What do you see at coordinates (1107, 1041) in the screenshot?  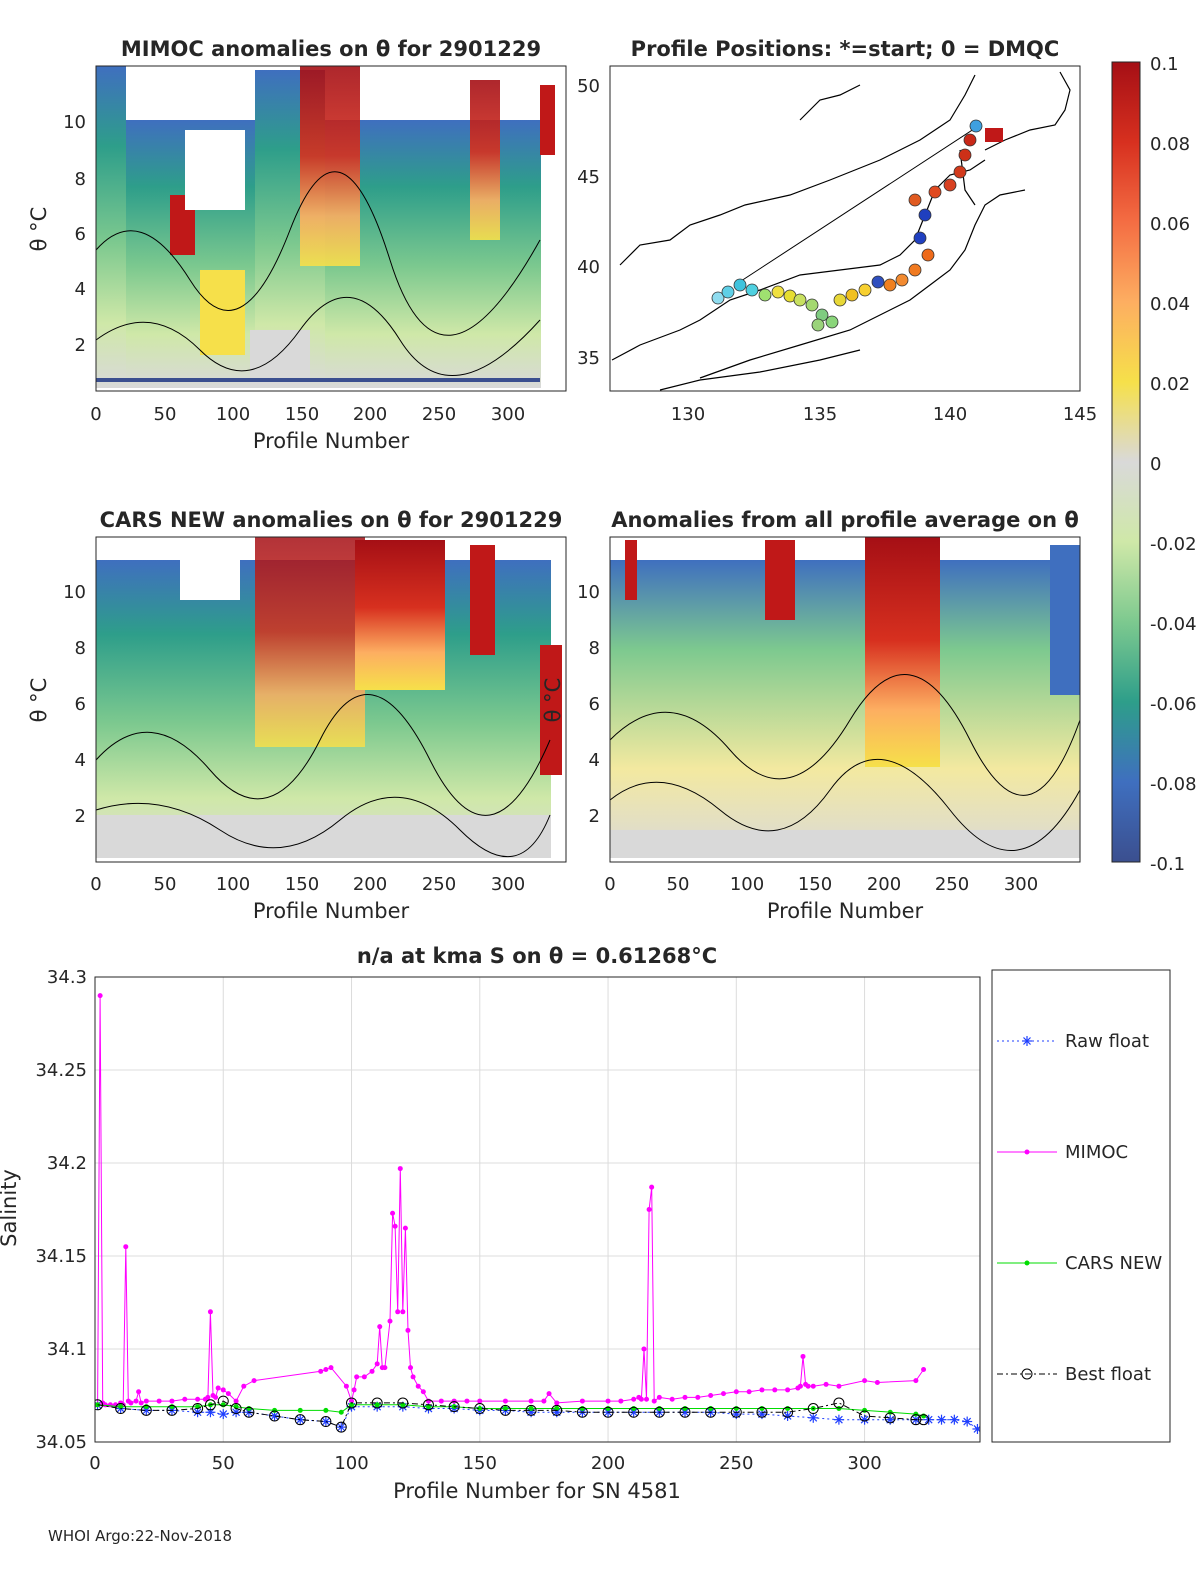 I see `legend-label: Raw float` at bounding box center [1107, 1041].